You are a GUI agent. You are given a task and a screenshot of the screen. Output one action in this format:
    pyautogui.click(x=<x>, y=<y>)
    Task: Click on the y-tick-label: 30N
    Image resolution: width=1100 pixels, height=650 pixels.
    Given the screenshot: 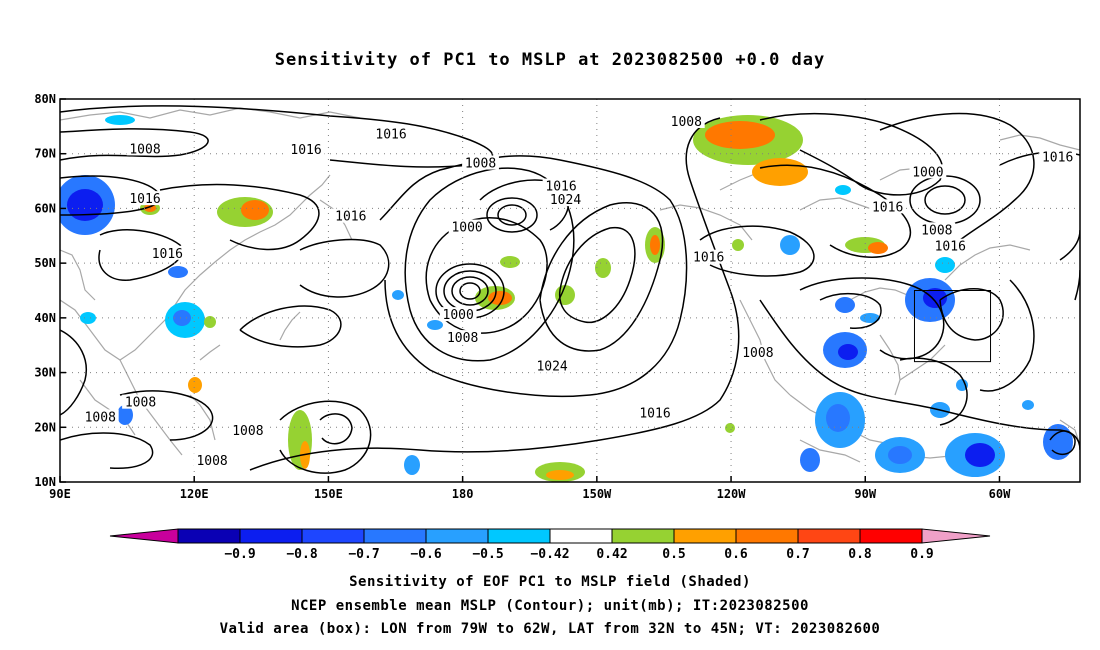 What is the action you would take?
    pyautogui.click(x=45, y=373)
    